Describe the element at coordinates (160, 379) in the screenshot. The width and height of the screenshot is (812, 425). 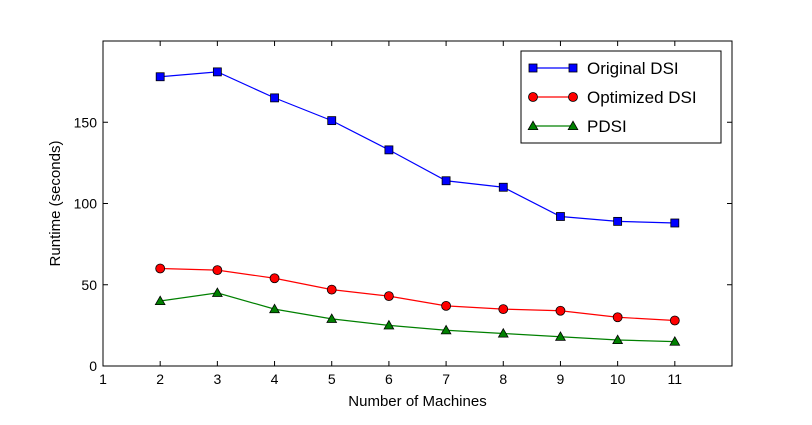
I see `x-tick-label: 2` at that location.